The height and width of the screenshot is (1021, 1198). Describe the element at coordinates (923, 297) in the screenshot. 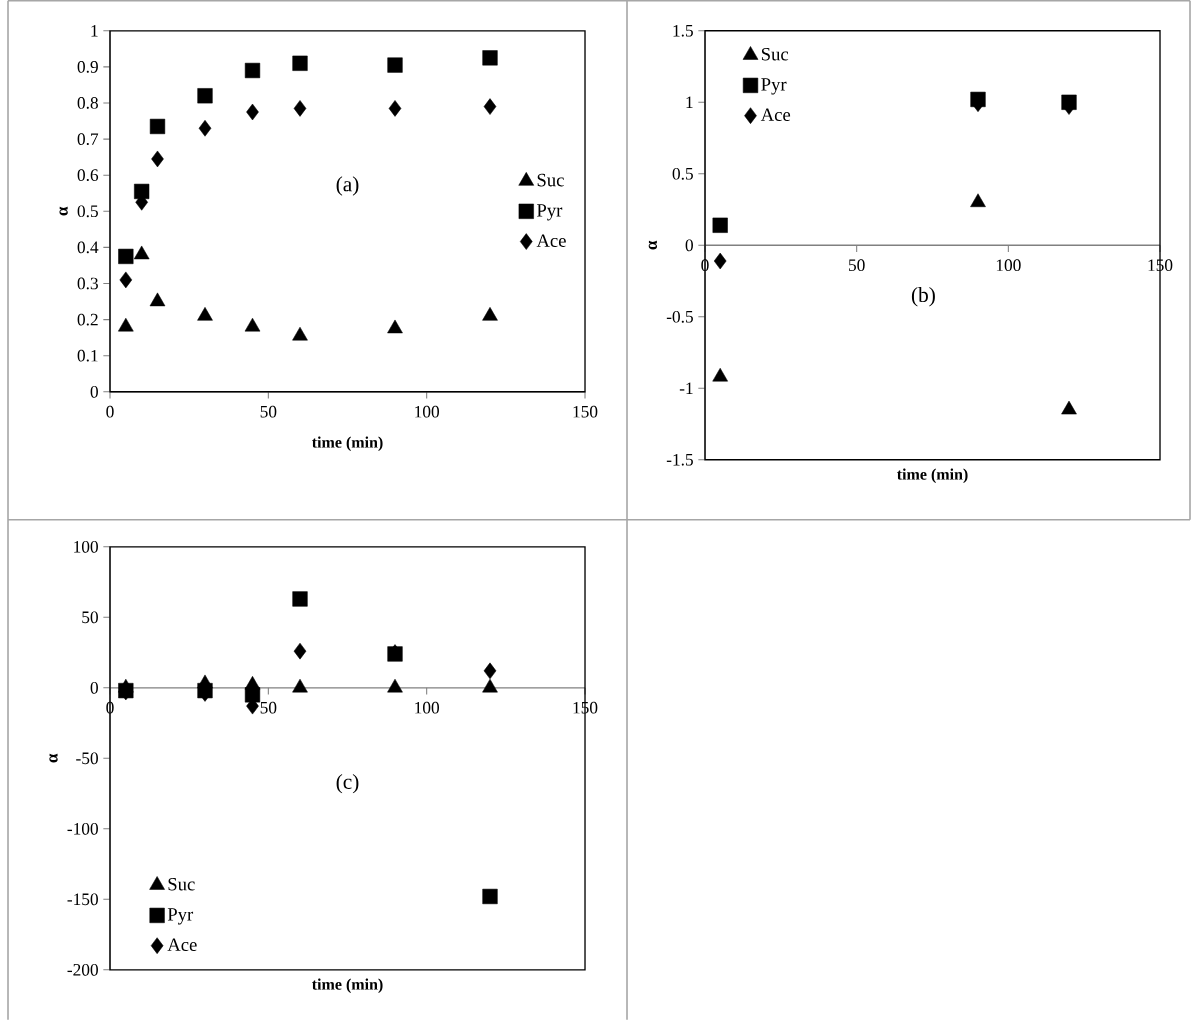

I see `annotation: (b)` at that location.